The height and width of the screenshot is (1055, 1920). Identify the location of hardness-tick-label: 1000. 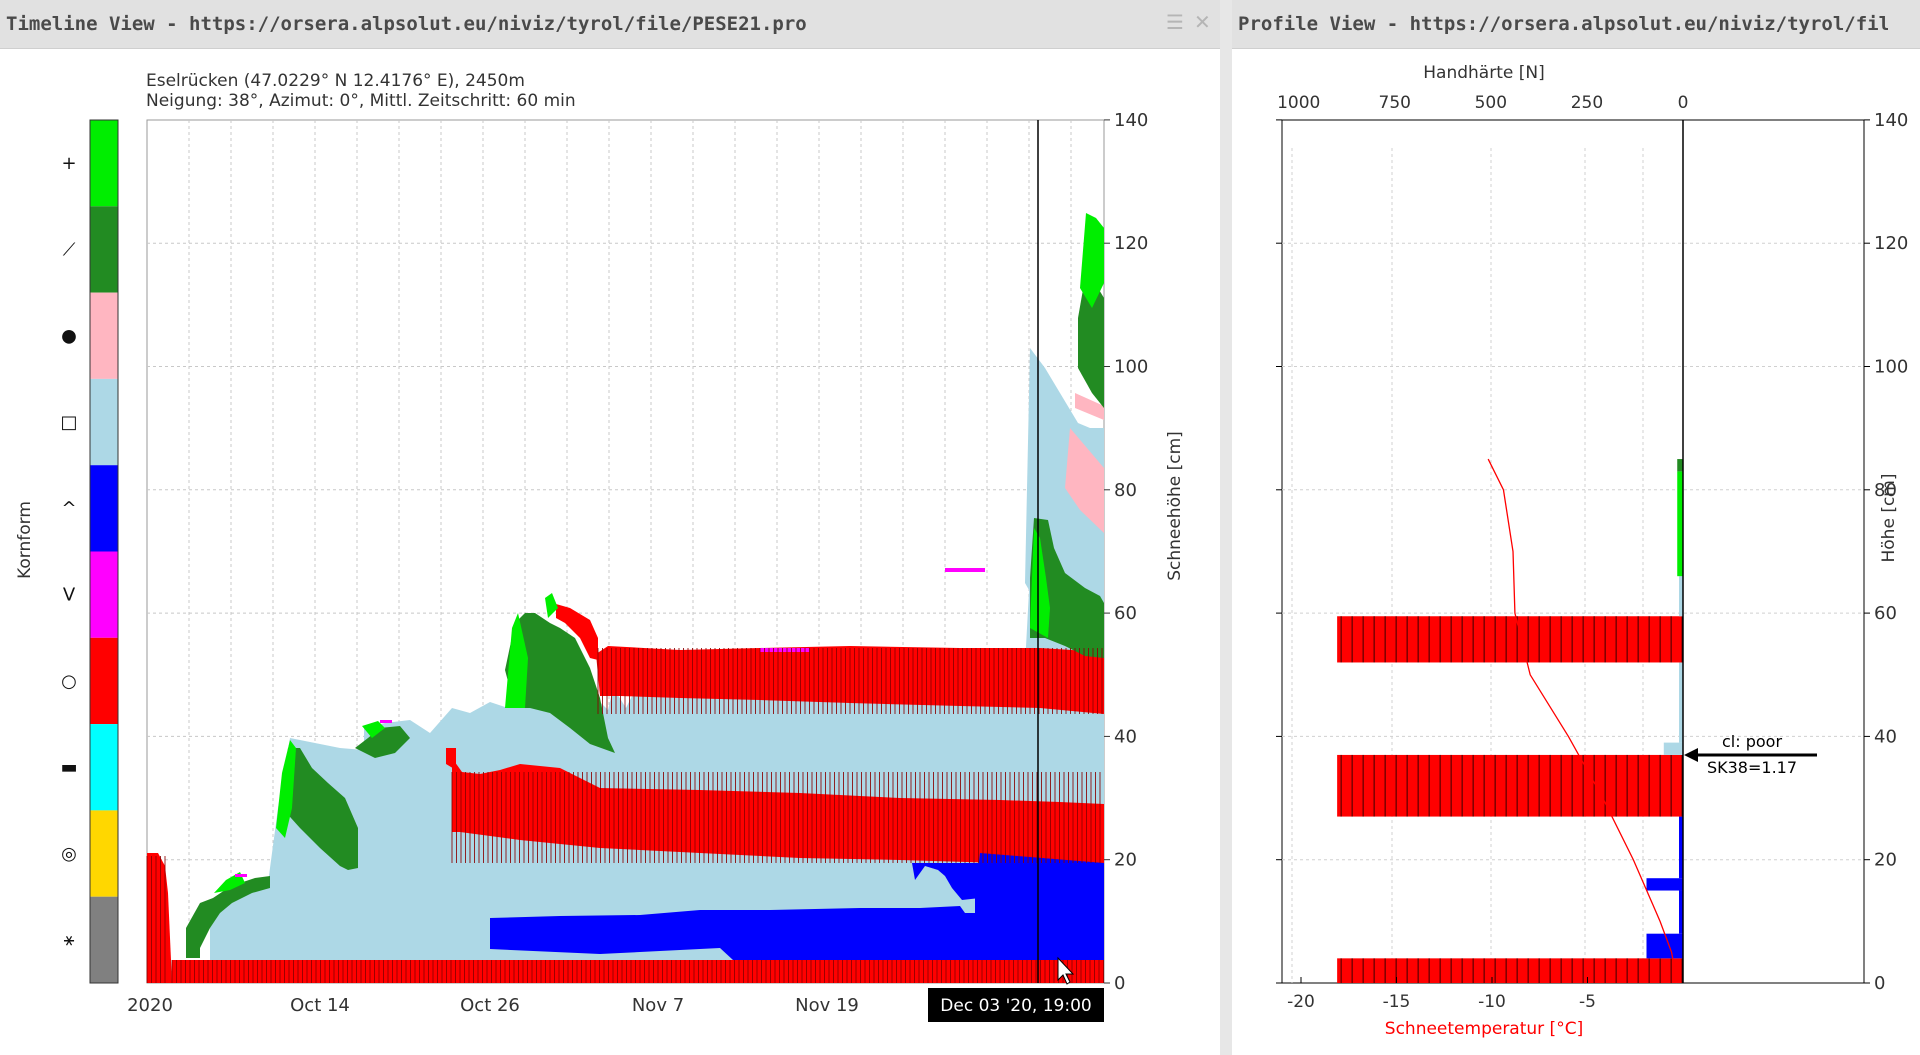
(1298, 103).